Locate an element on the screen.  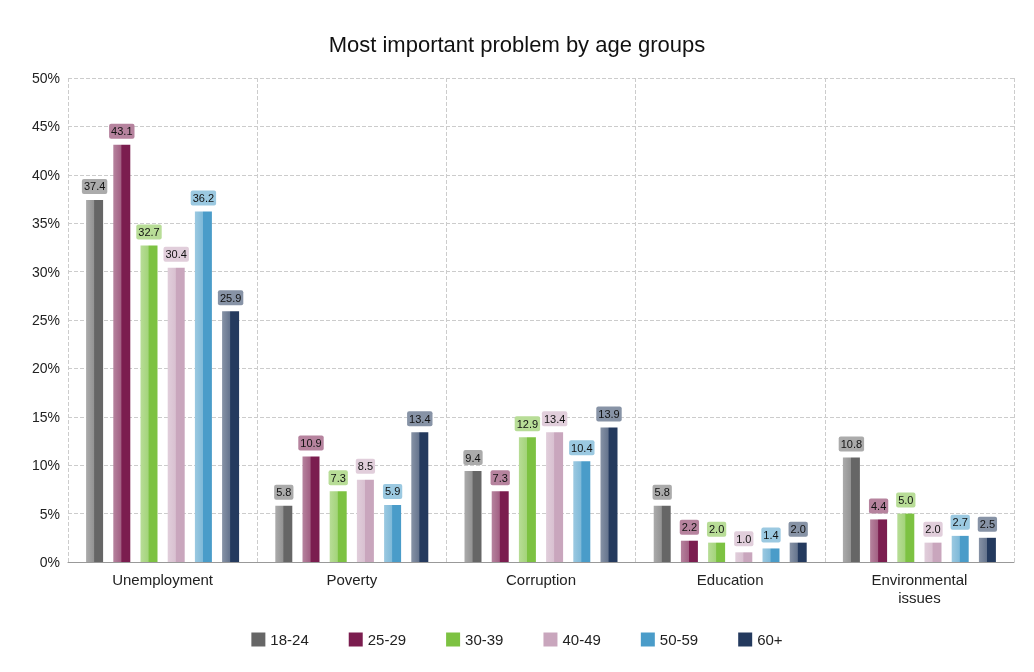
data-label: 8.5 is located at coordinates (365, 466).